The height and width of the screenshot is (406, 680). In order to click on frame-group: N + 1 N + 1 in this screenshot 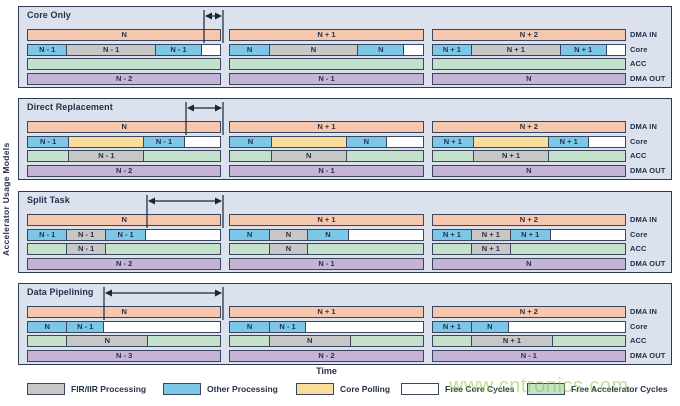, I will do `click(528, 141)`.